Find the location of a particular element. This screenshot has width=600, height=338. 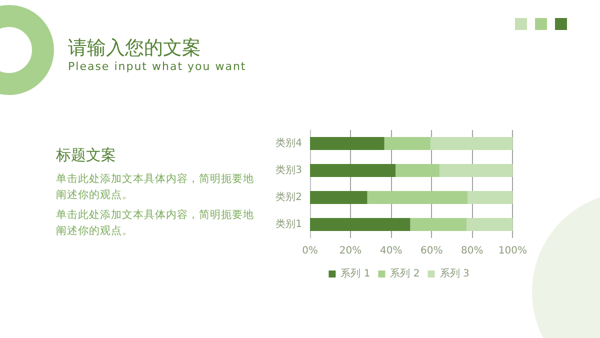

y-tick-label: 类别1 is located at coordinates (289, 224).